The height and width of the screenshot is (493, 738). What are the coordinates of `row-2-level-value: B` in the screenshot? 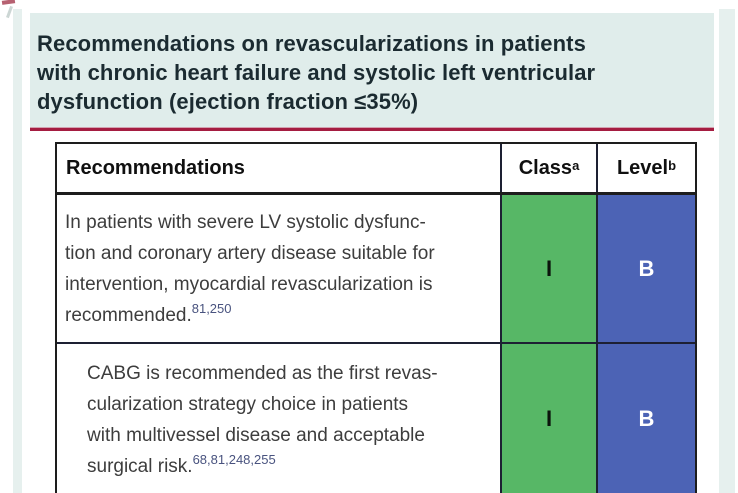 It's located at (646, 418).